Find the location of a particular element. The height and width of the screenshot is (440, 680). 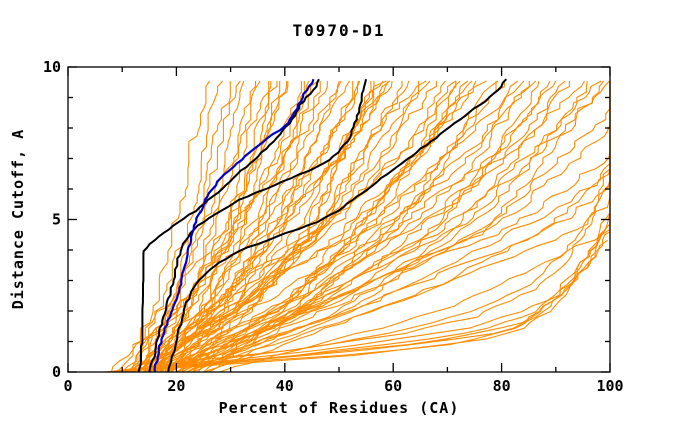

y-axis-label: Distance Cutoff, A is located at coordinates (18, 219).